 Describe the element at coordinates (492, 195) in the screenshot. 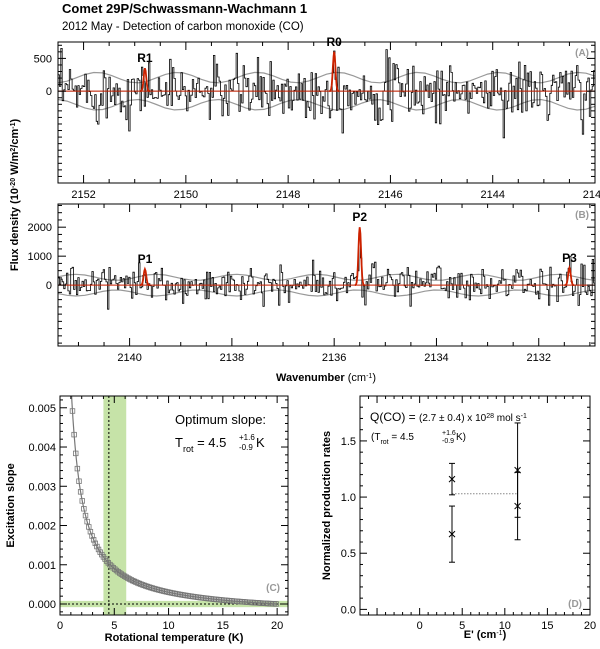

I see `x-tick-label: 2144` at that location.